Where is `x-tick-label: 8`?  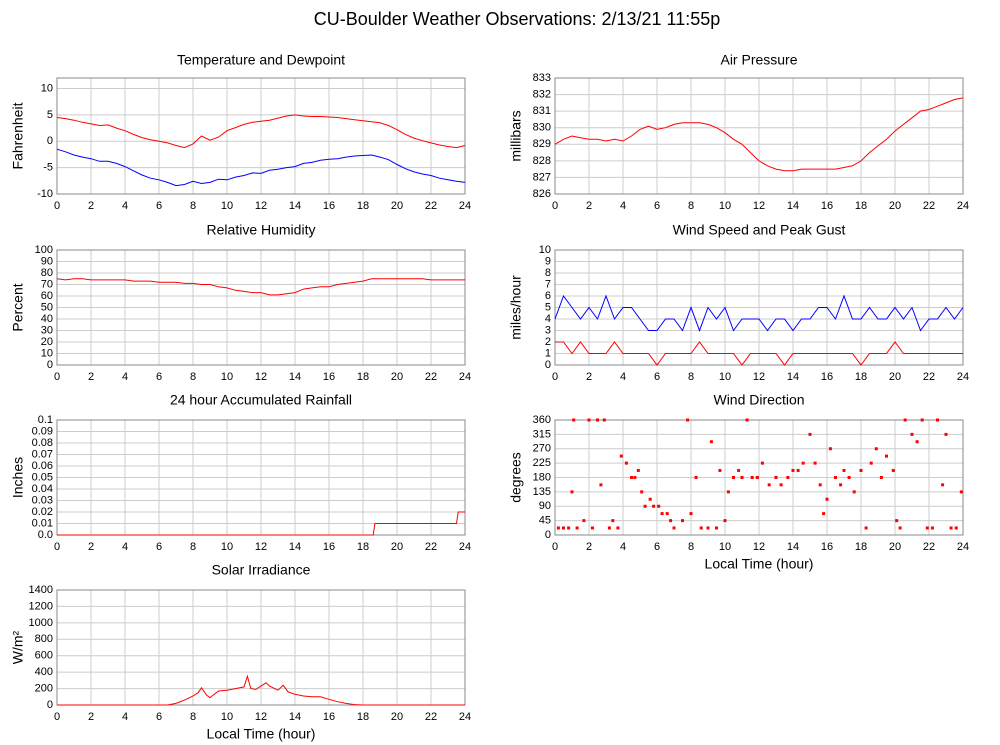 x-tick-label: 8 is located at coordinates (691, 377).